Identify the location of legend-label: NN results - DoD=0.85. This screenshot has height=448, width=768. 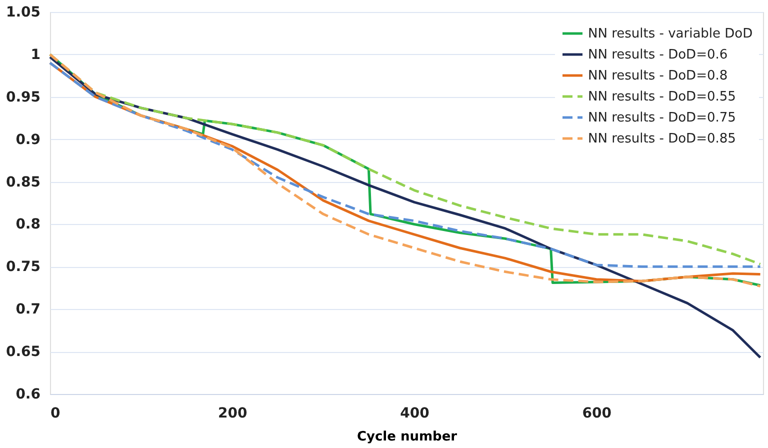
(662, 139).